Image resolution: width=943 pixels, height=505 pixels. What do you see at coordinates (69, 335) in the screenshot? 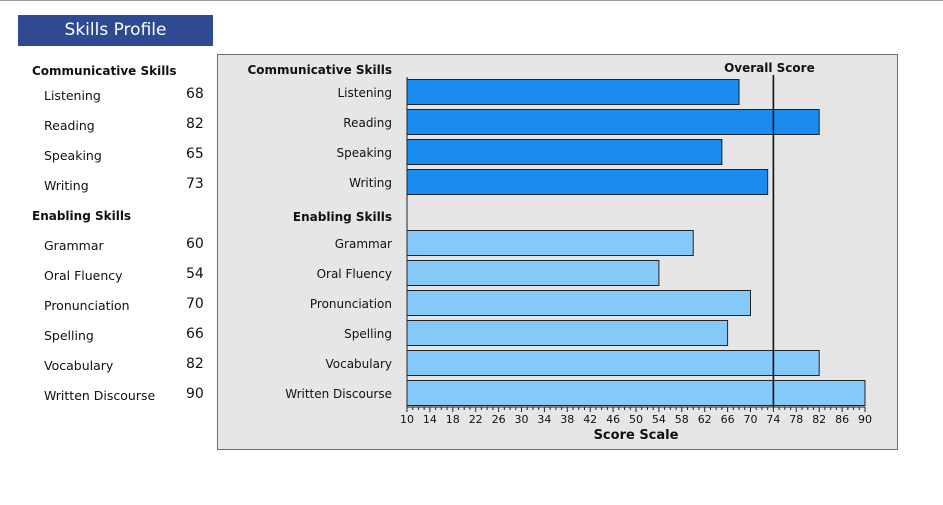
I see `skill-label-spelling: Spelling` at bounding box center [69, 335].